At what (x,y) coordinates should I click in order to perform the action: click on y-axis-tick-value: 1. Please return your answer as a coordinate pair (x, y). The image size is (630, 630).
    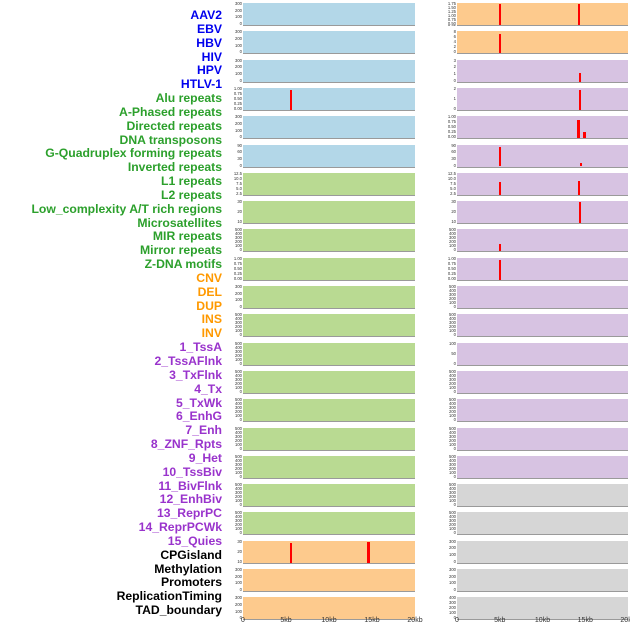
    Looking at the image, I should click on (454, 73).